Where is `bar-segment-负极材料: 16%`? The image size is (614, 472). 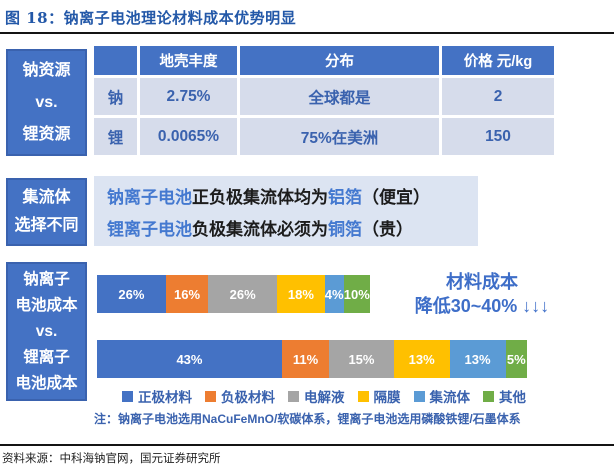 bar-segment-负极材料: 16% is located at coordinates (187, 294).